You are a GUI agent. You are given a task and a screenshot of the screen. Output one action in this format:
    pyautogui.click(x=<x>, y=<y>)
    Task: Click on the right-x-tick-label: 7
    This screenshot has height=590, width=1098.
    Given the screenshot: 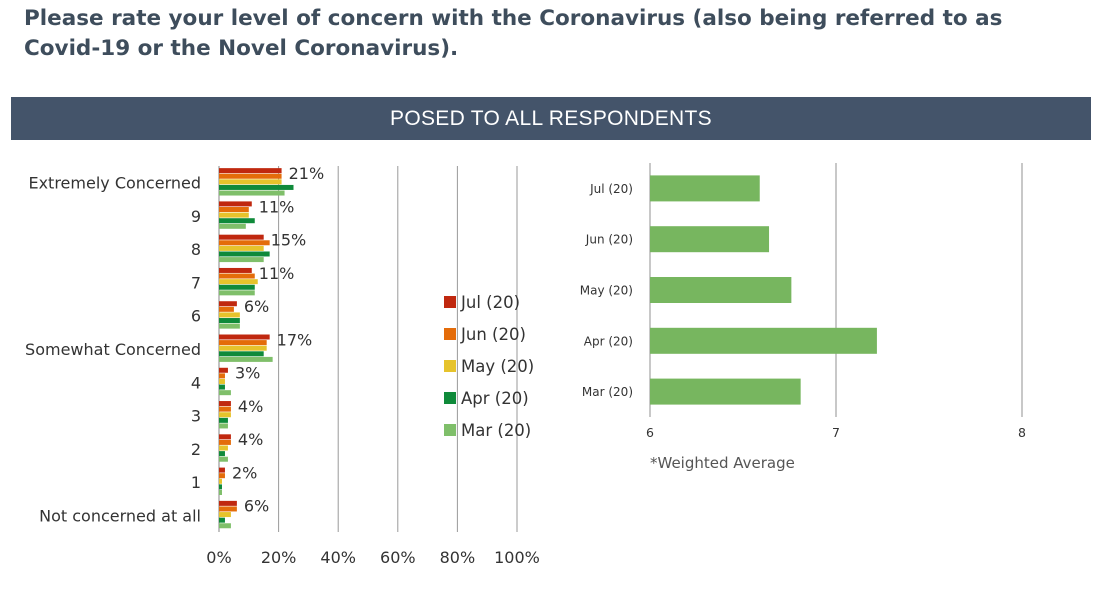 What is the action you would take?
    pyautogui.click(x=836, y=432)
    